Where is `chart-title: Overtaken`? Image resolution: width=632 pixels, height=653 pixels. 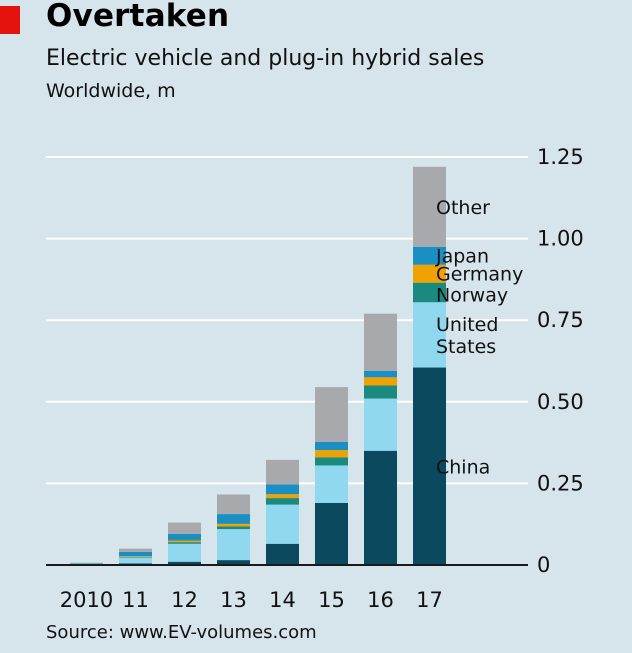
chart-title: Overtaken is located at coordinates (138, 17).